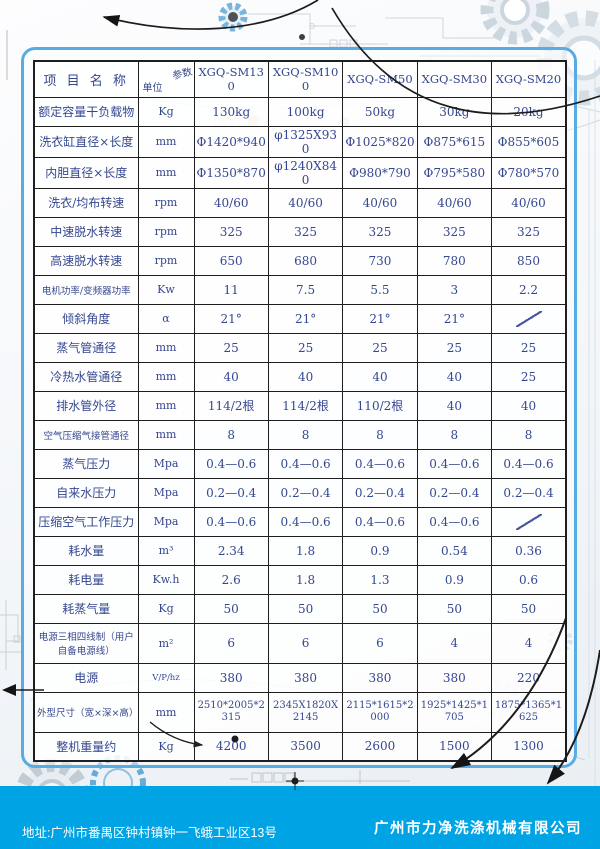 This screenshot has height=849, width=600. What do you see at coordinates (380, 289) in the screenshot?
I see `spec-value: 5.5` at bounding box center [380, 289].